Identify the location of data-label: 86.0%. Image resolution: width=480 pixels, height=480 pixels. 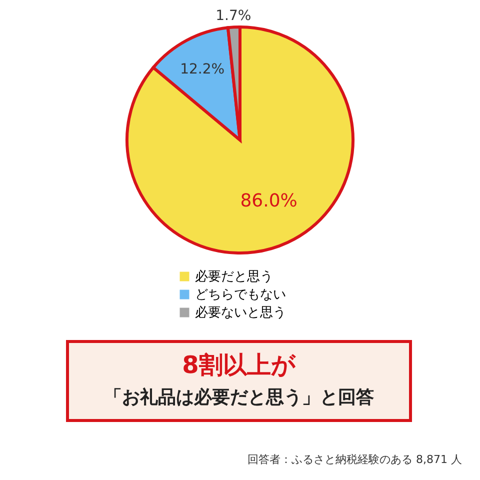
(269, 201).